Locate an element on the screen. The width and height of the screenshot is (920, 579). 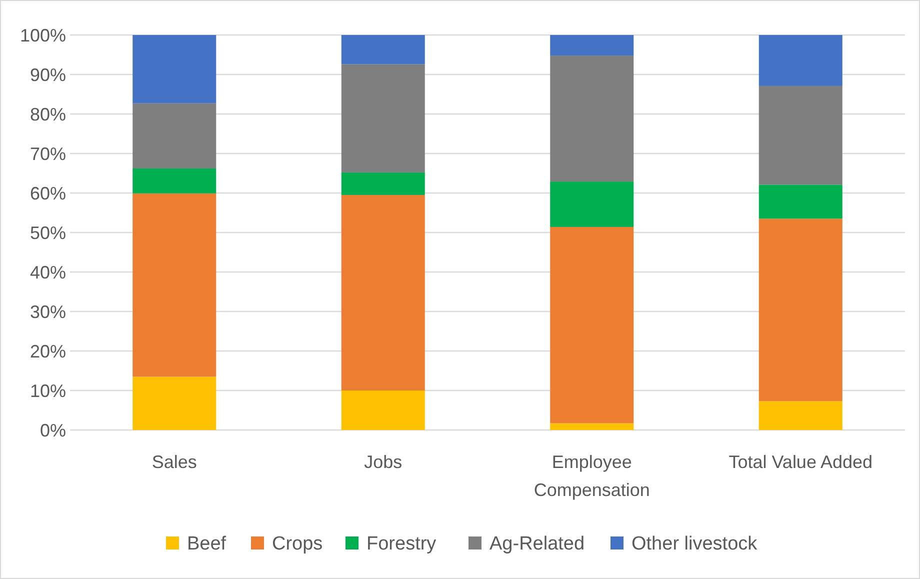
y-tick-label: 40% is located at coordinates (48, 272).